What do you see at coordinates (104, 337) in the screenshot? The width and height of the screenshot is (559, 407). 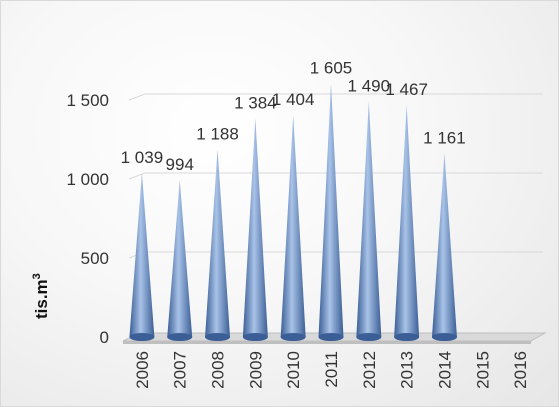 I see `y-tick-label: 0` at bounding box center [104, 337].